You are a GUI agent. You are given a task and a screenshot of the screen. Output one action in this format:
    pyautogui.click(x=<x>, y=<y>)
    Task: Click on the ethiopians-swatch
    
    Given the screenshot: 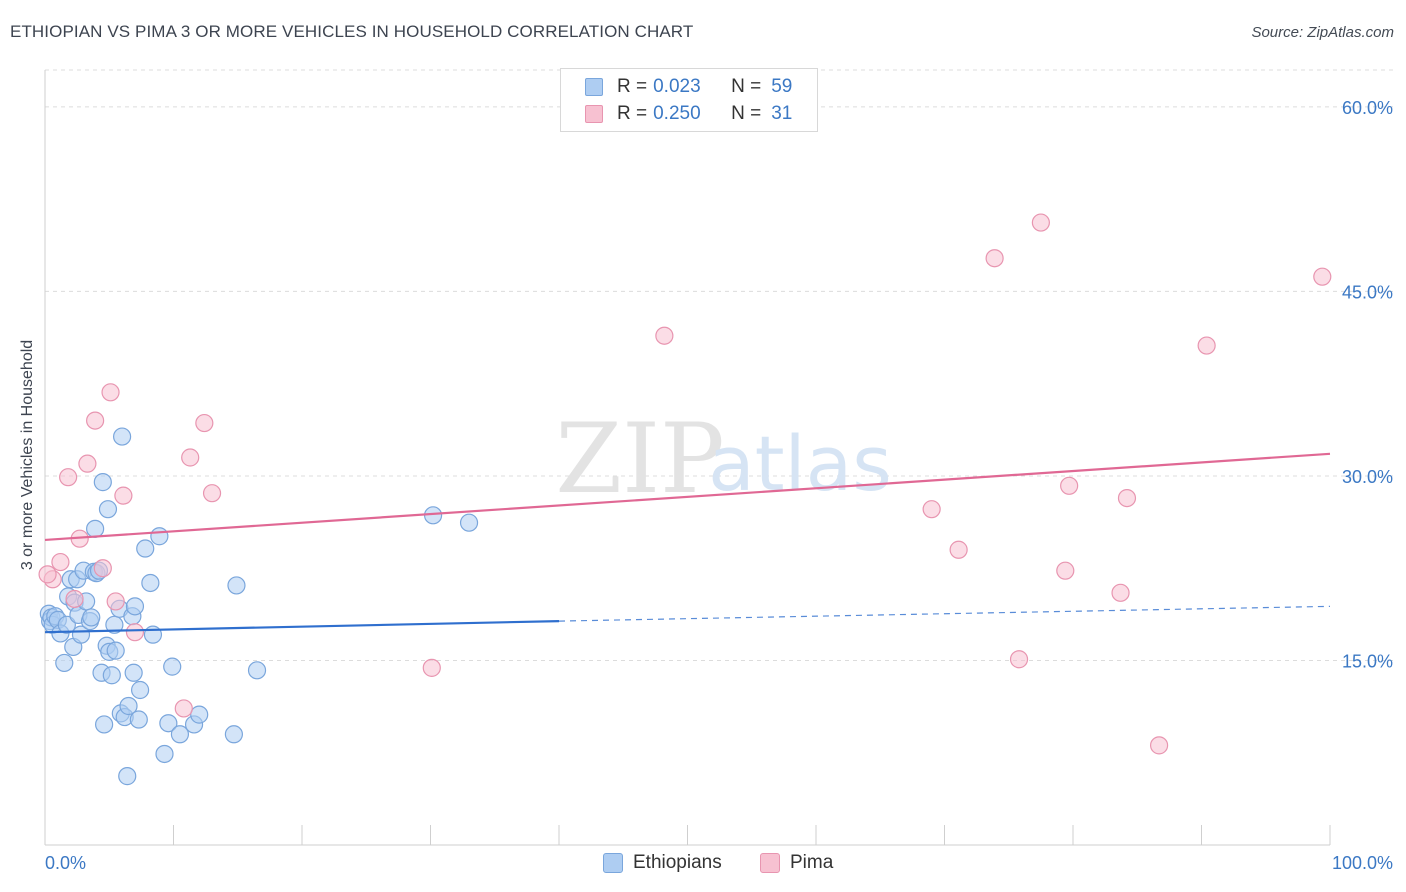 What is the action you would take?
    pyautogui.click(x=594, y=87)
    